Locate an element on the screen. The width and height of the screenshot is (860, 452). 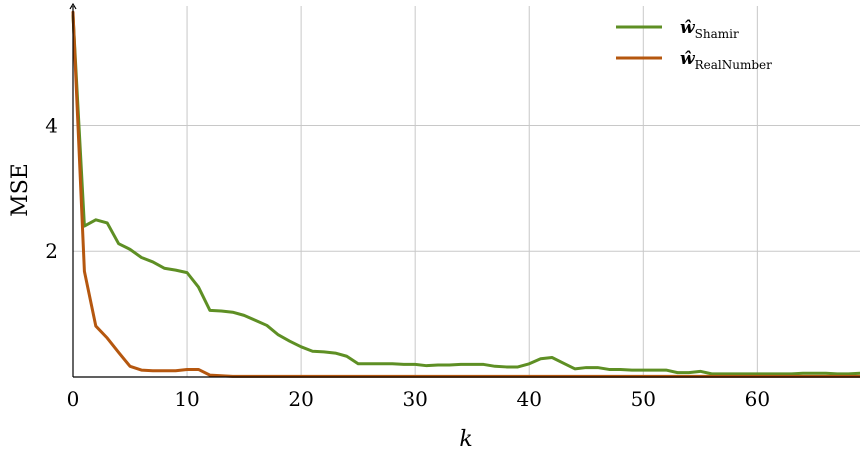
x-tick-label: 50 is located at coordinates (643, 399).